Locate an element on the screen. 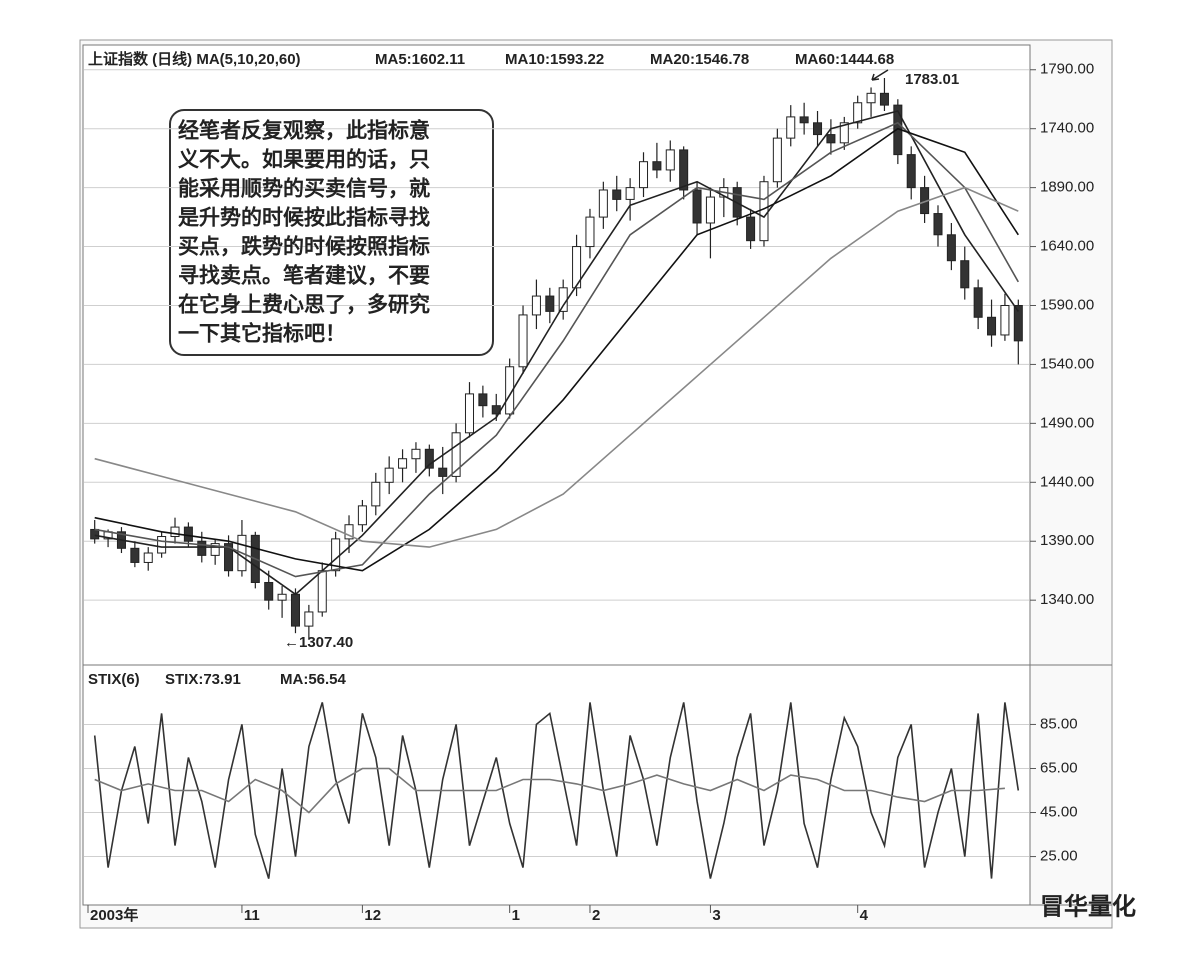 This screenshot has height=962, width=1200. note-text: 义不大。如果要用的话，只 is located at coordinates (304, 160).